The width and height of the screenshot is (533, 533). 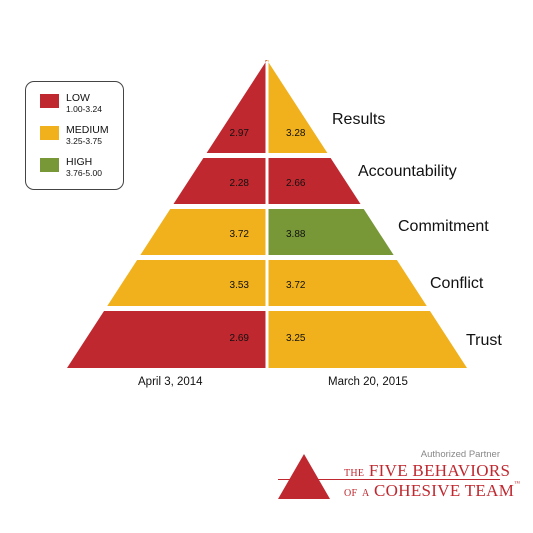 What do you see at coordinates (49, 101) in the screenshot?
I see `legend-swatch-low` at bounding box center [49, 101].